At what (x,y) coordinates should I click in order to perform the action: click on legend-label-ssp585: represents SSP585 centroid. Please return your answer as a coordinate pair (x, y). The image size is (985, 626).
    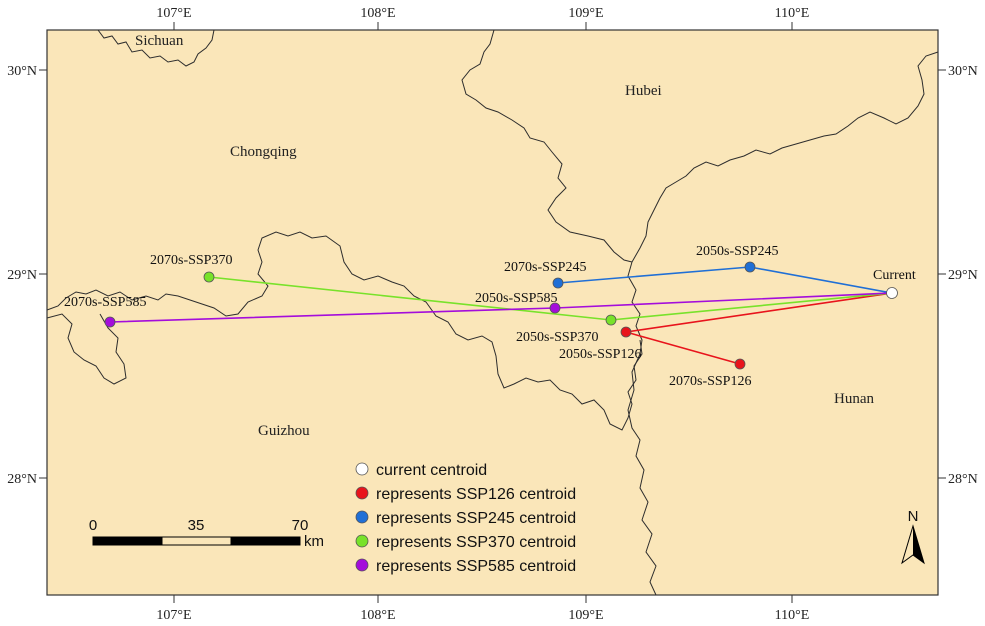
    Looking at the image, I should click on (476, 566).